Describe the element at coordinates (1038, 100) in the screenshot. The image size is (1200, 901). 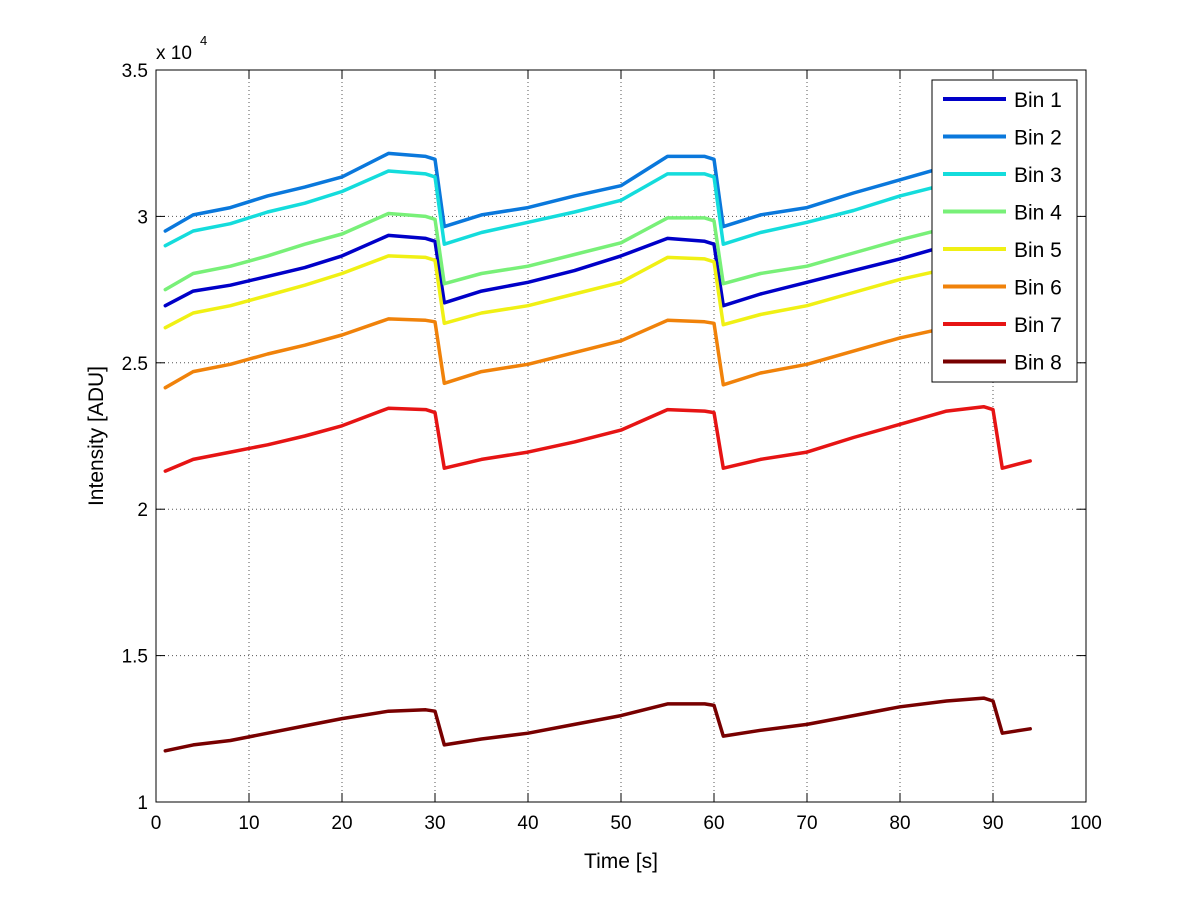
I see `legend-label-bin-1: Bin 1` at that location.